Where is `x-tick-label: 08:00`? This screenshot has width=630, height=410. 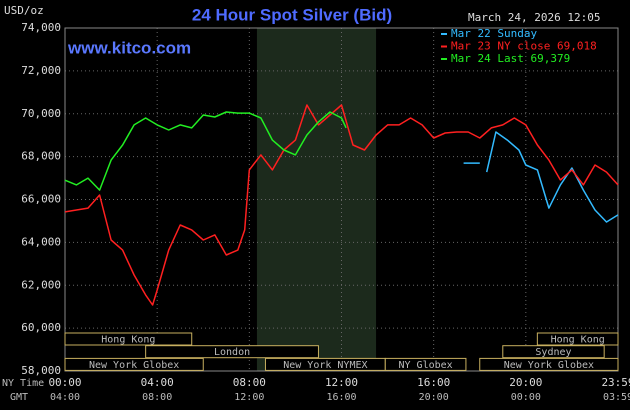 x-tick-label: 08:00 is located at coordinates (249, 382).